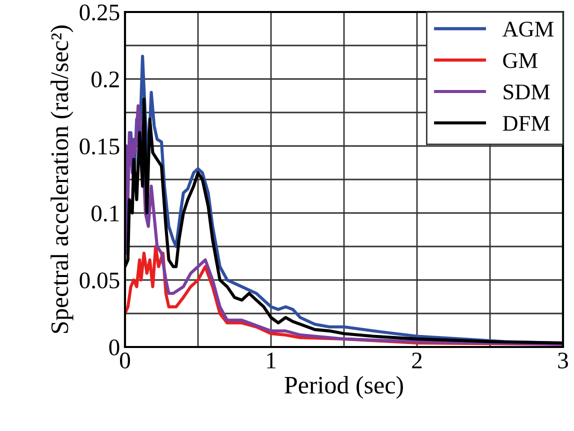  Describe the element at coordinates (526, 123) in the screenshot. I see `legend-label: DFM` at that location.